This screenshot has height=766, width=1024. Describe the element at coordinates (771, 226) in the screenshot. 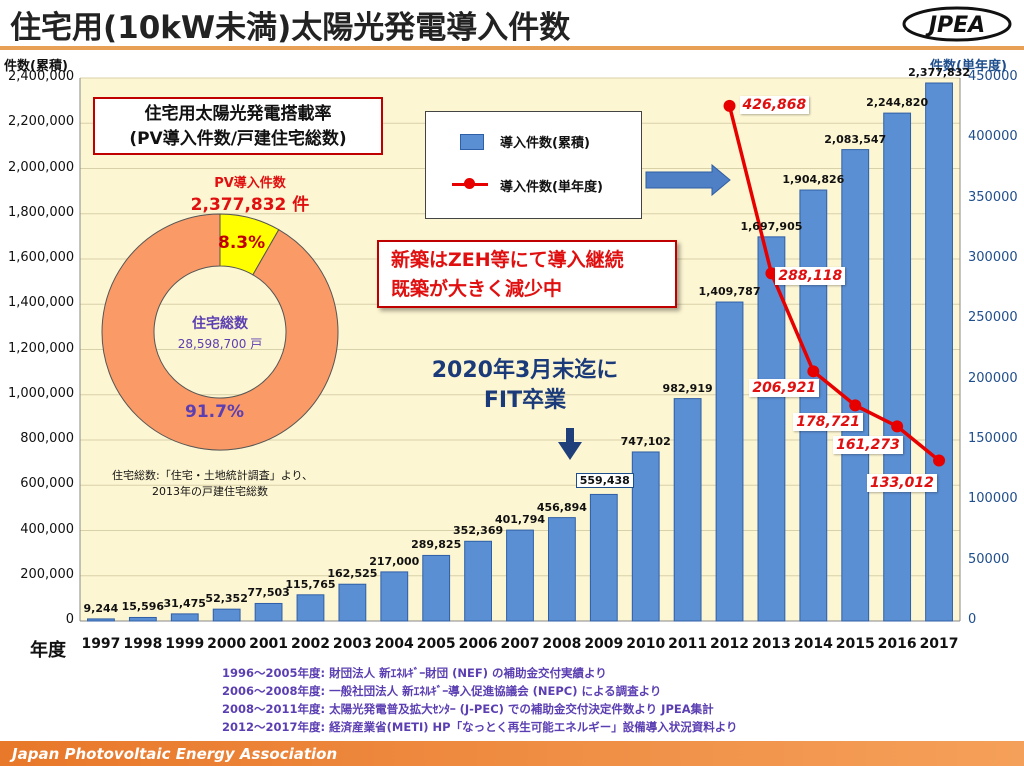

I see `bar-value-label: 1,697,905` at that location.